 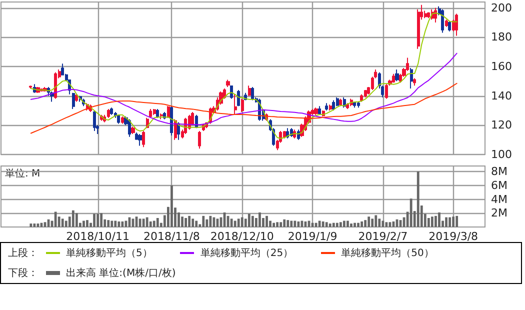 I want to click on x-tick-label: 2018/11/8, so click(x=172, y=236).